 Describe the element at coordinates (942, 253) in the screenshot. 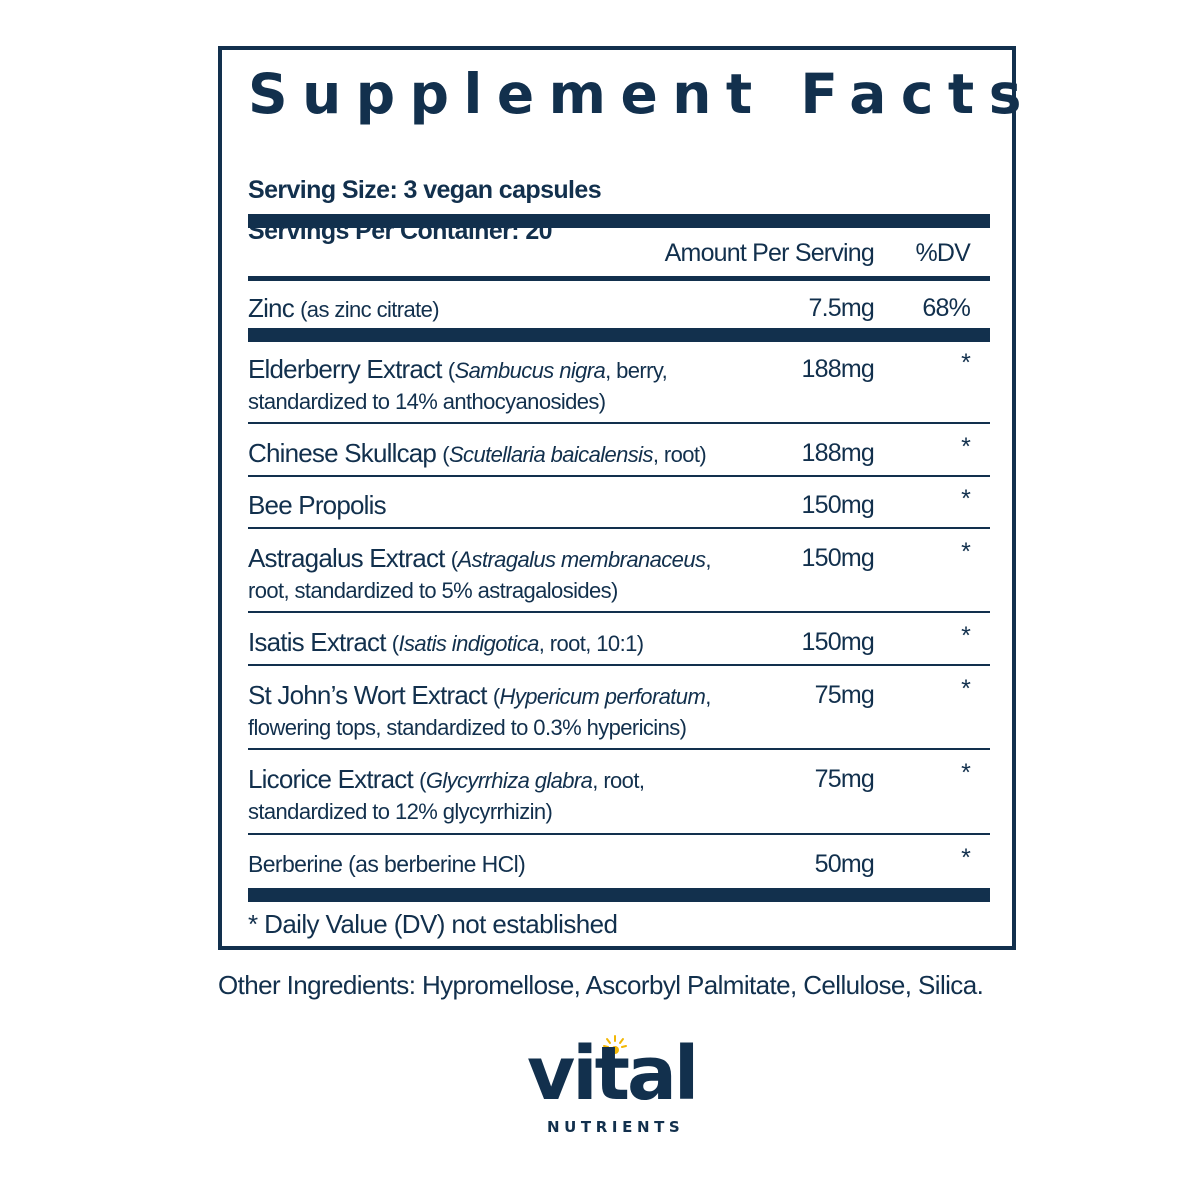

I see `dv-header: %DV` at that location.